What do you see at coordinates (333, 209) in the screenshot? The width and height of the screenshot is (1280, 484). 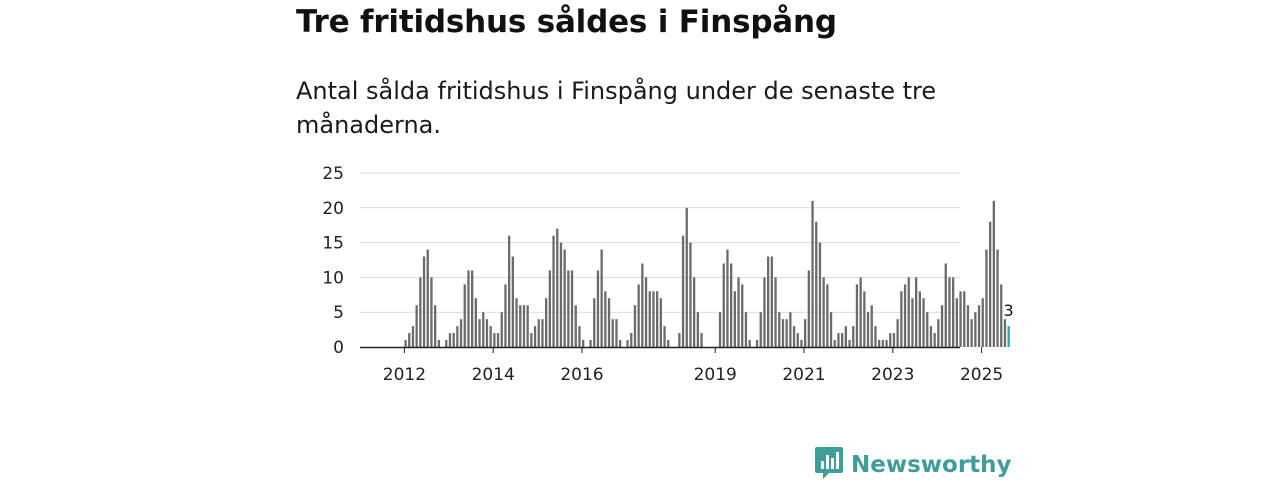 I see `y-tick-label: 20` at bounding box center [333, 209].